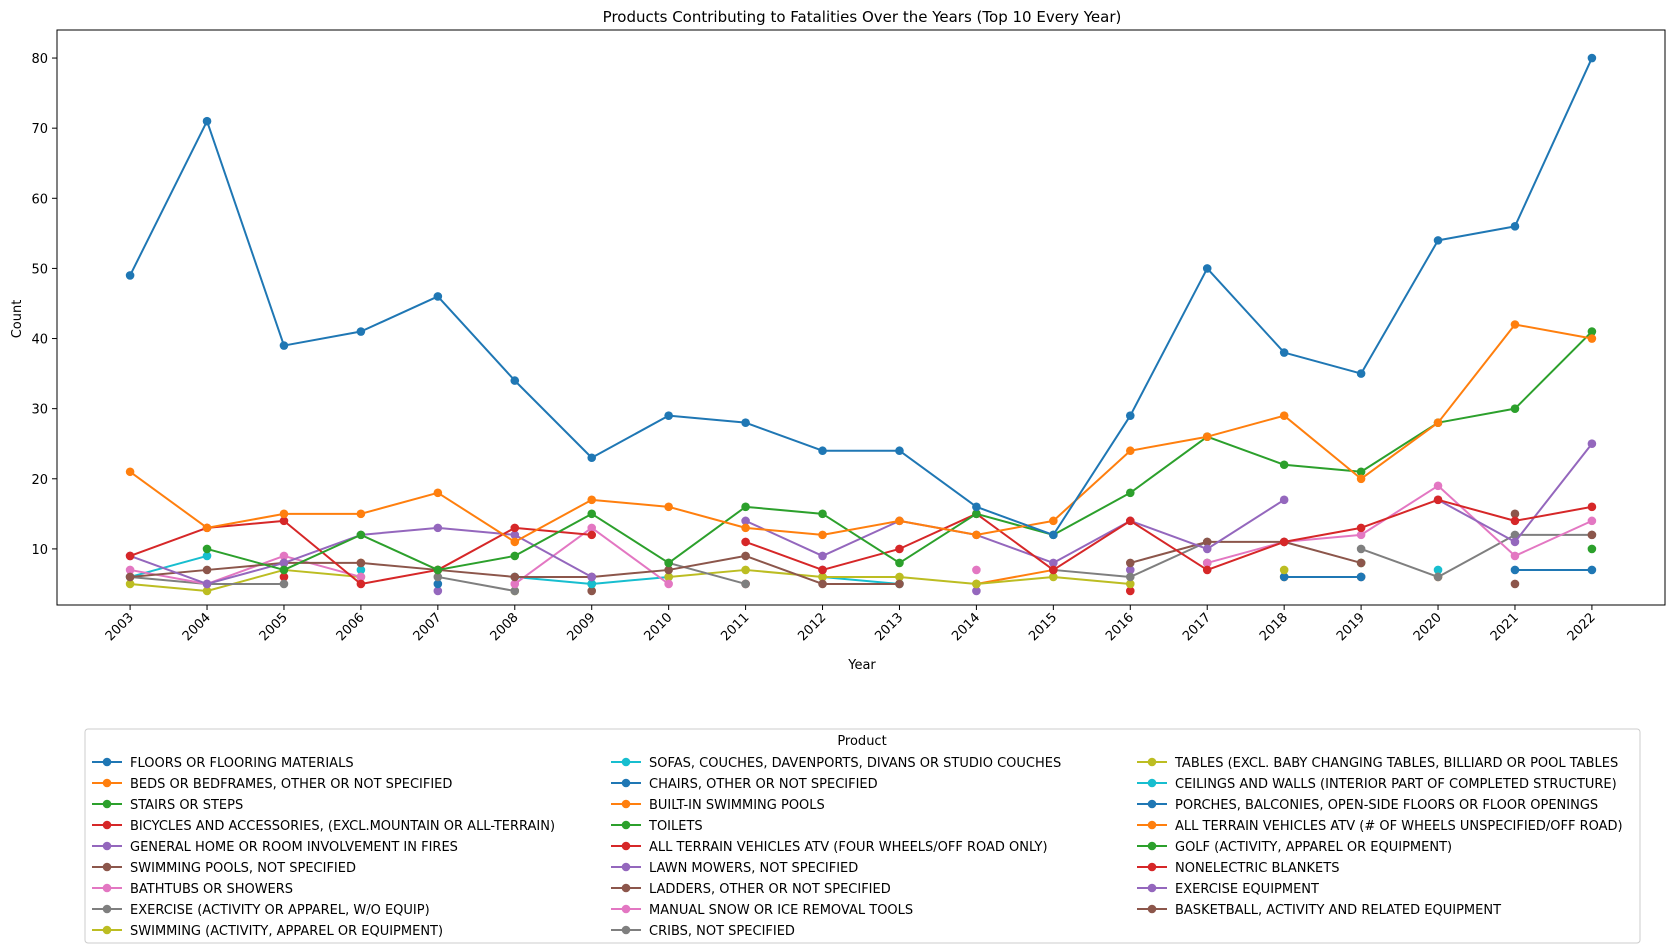 This screenshot has width=1676, height=951. I want to click on series-group, so click(861, 535).